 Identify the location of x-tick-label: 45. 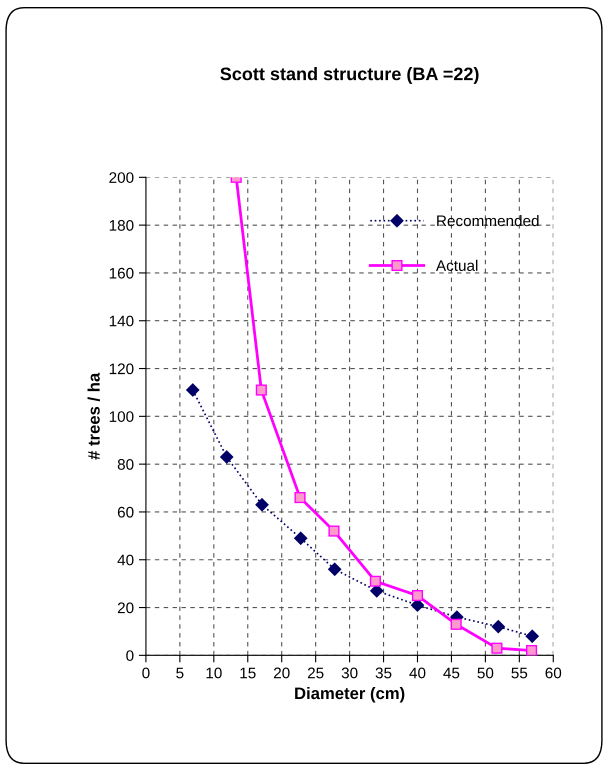
(451, 673).